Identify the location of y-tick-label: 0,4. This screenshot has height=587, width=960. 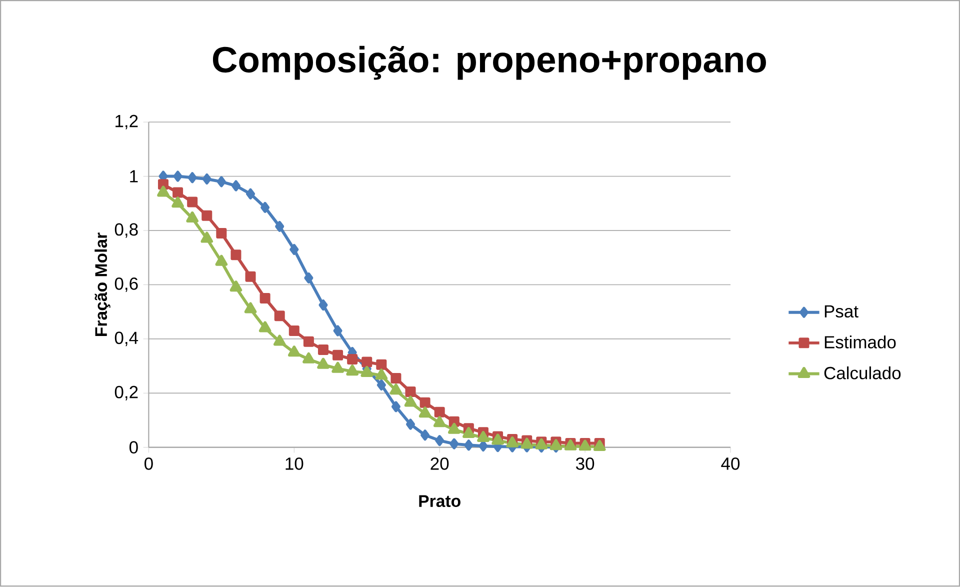
(126, 339).